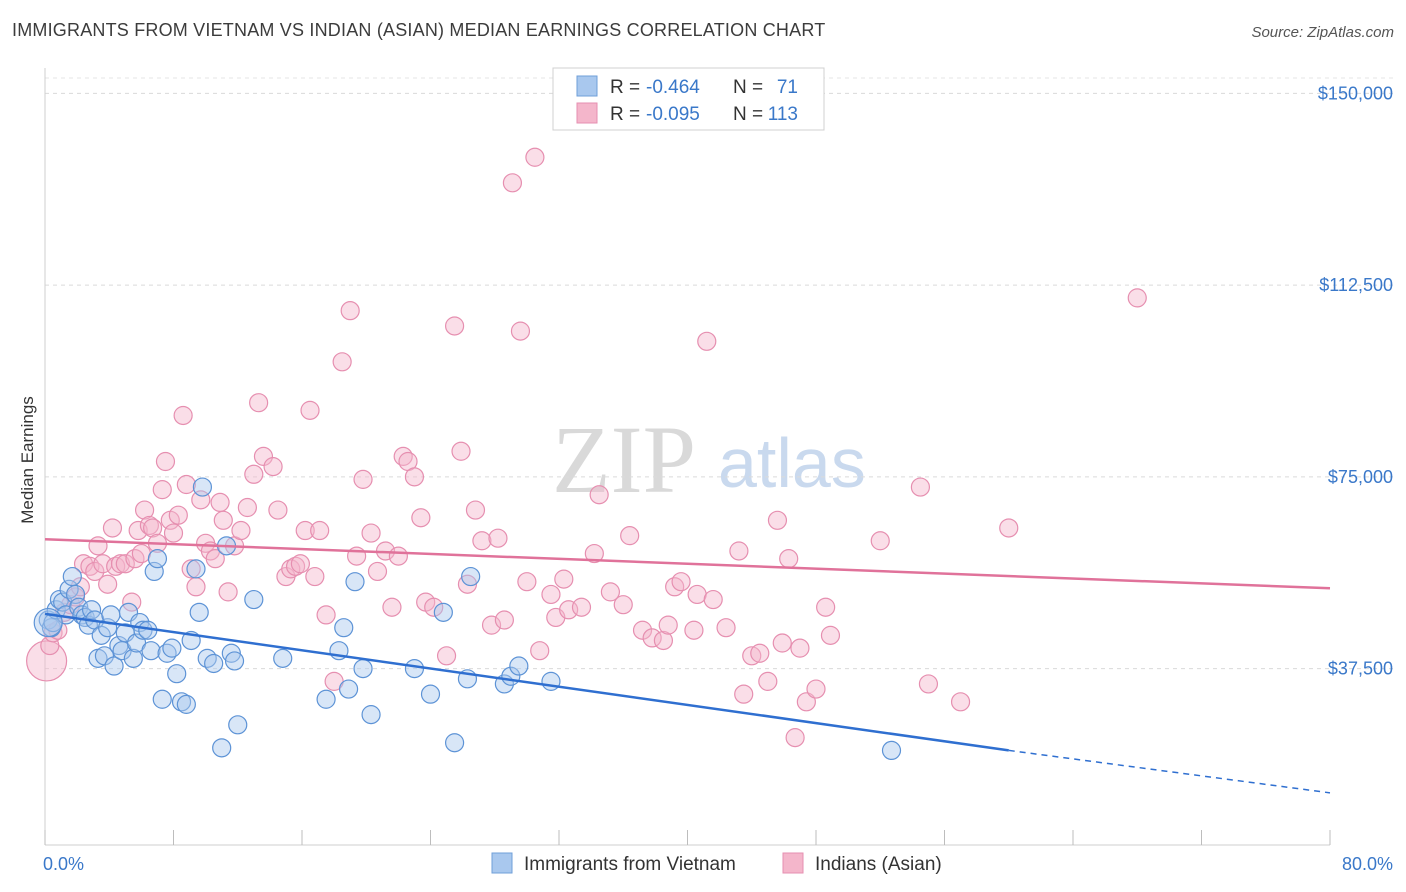  I want to click on x-tick-min: 0.0%, so click(63, 864).